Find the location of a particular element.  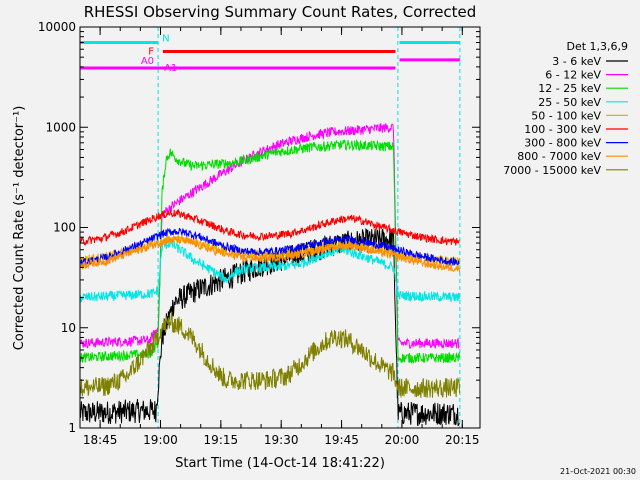

legend-label-2: 12 - 25 keV is located at coordinates (569, 88).